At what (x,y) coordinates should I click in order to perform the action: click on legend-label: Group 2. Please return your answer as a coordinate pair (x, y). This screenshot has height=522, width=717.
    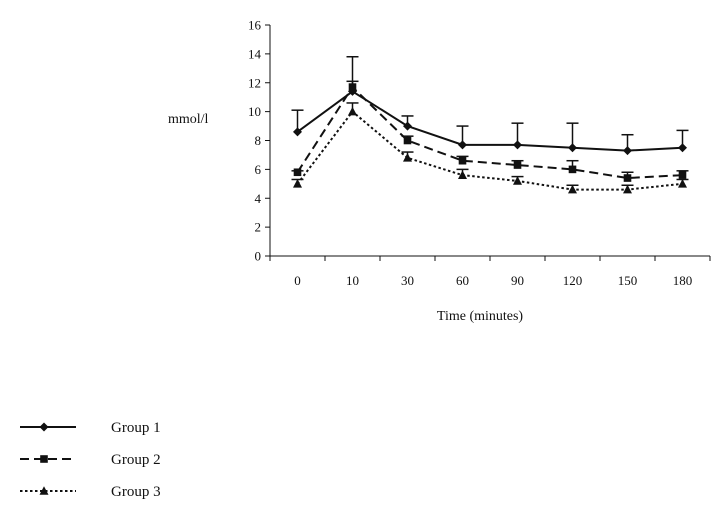
    Looking at the image, I should click on (136, 460).